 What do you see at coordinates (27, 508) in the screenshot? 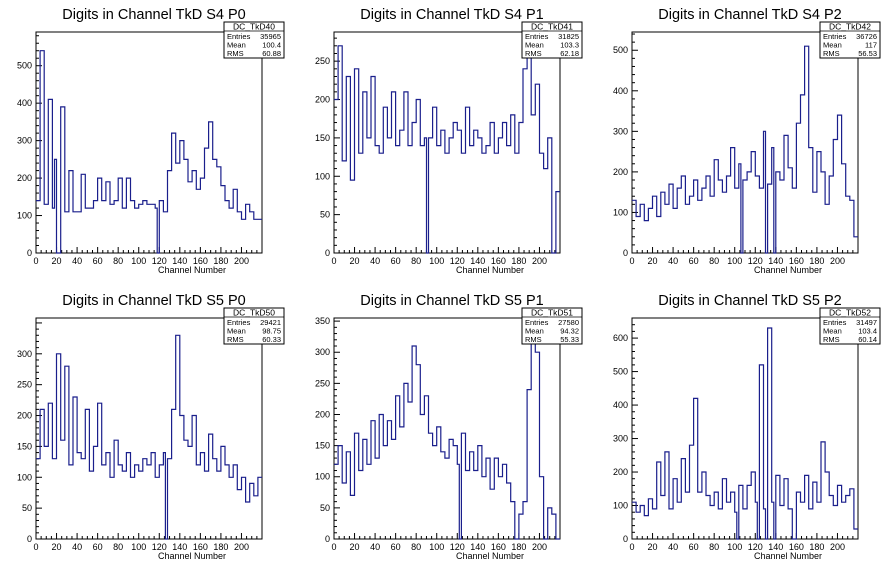
I see `y-tick-label: 50` at bounding box center [27, 508].